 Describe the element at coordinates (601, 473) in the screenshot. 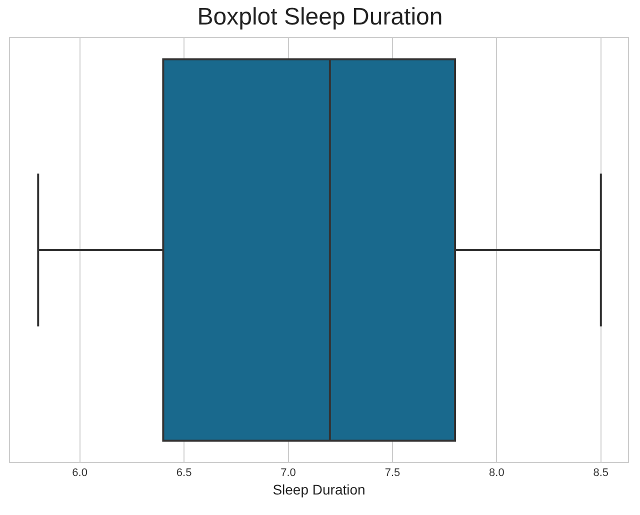

I see `x-tick-label: 8.5` at that location.